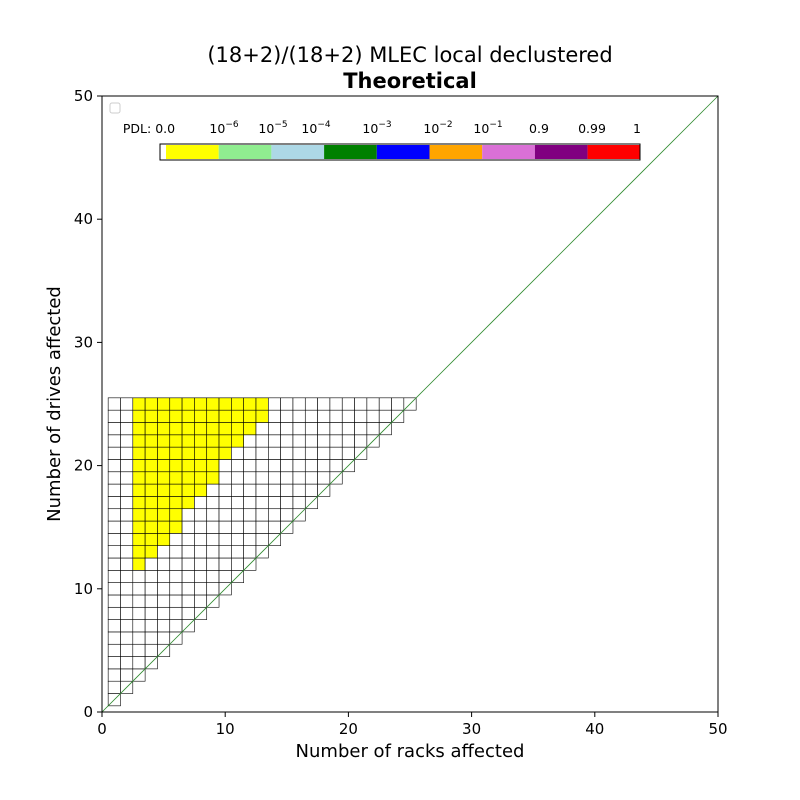  I want to click on legend-label: 1, so click(637, 128).